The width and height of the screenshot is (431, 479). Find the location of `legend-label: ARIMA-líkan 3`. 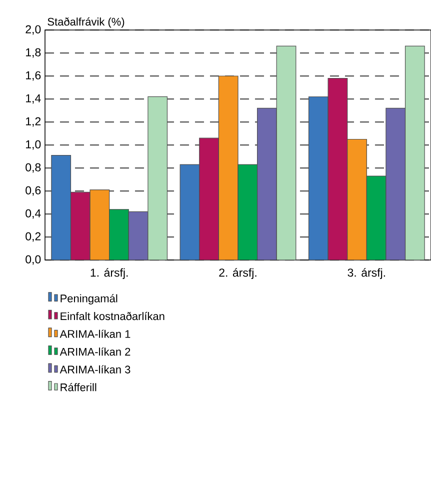

legend-label: ARIMA-líkan 3 is located at coordinates (95, 369).